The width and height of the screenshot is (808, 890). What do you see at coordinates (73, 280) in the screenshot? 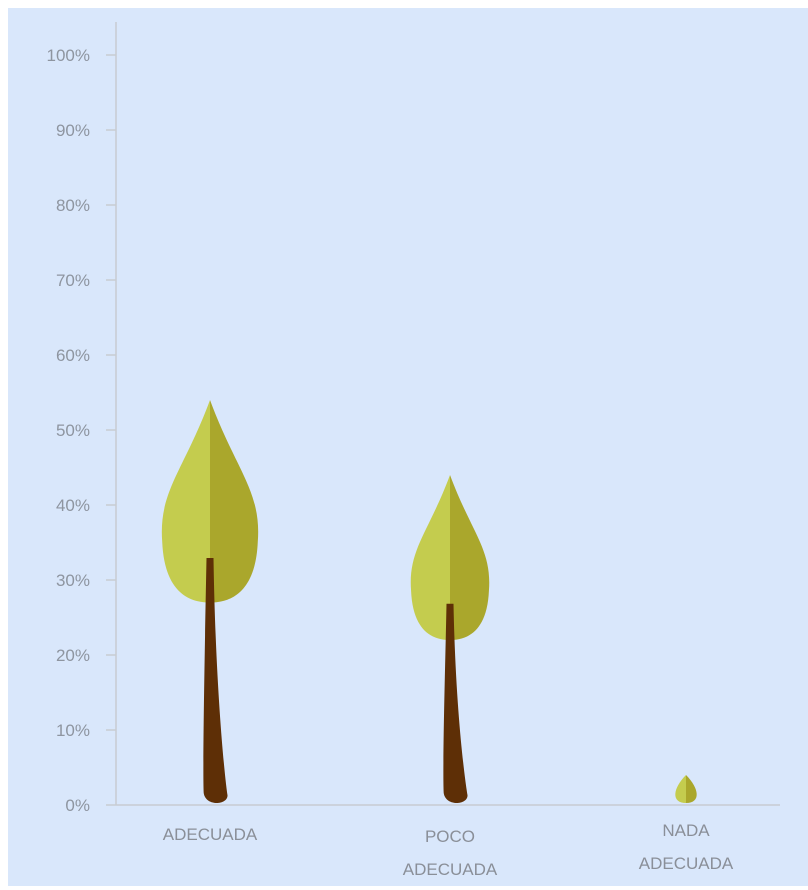
I see `y-tick-label: 70%` at bounding box center [73, 280].